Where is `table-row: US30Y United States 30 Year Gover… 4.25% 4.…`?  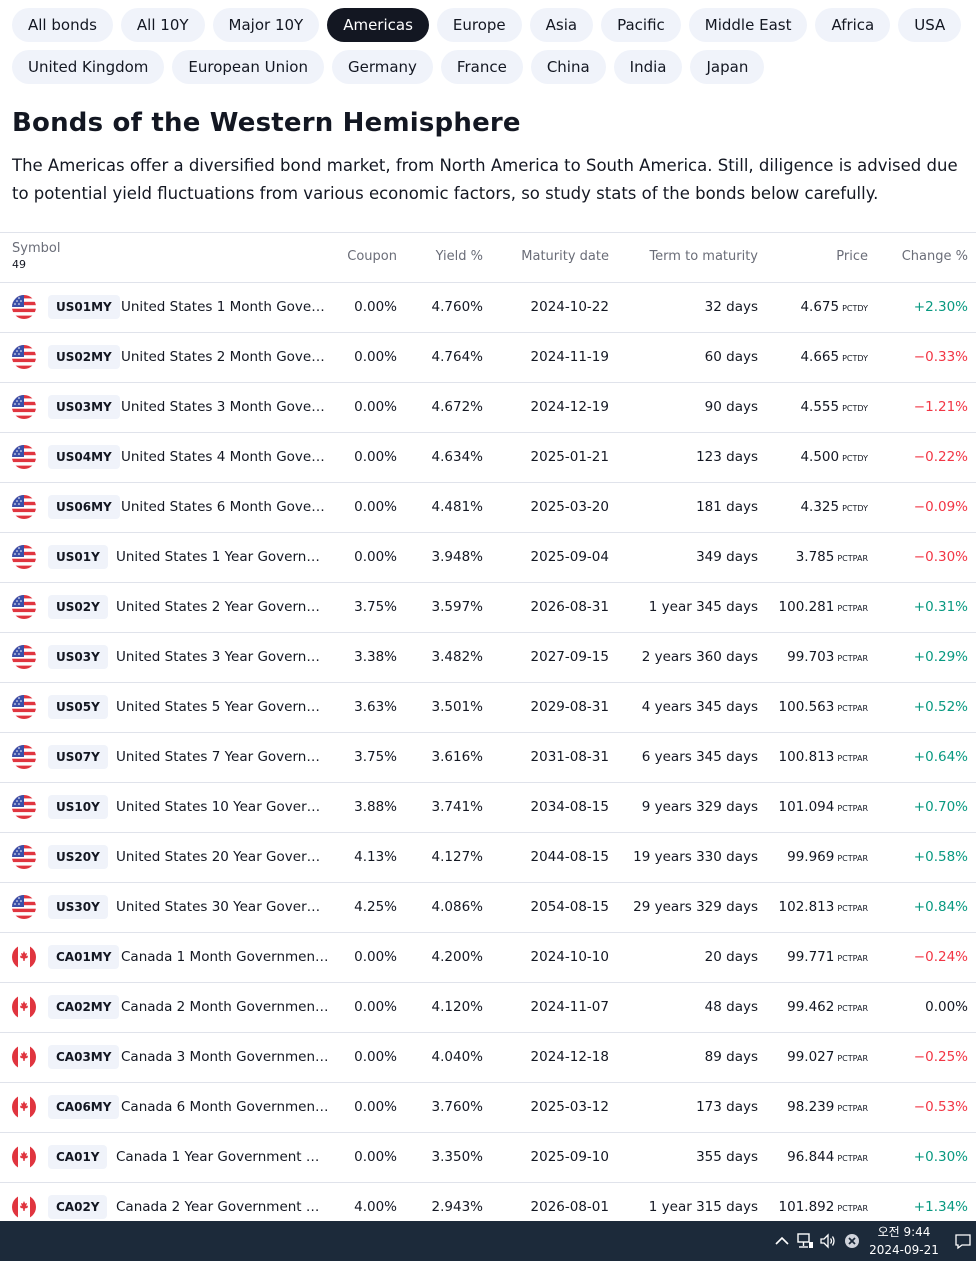 table-row: US30Y United States 30 Year Gover… 4.25% 4.… is located at coordinates (488, 908).